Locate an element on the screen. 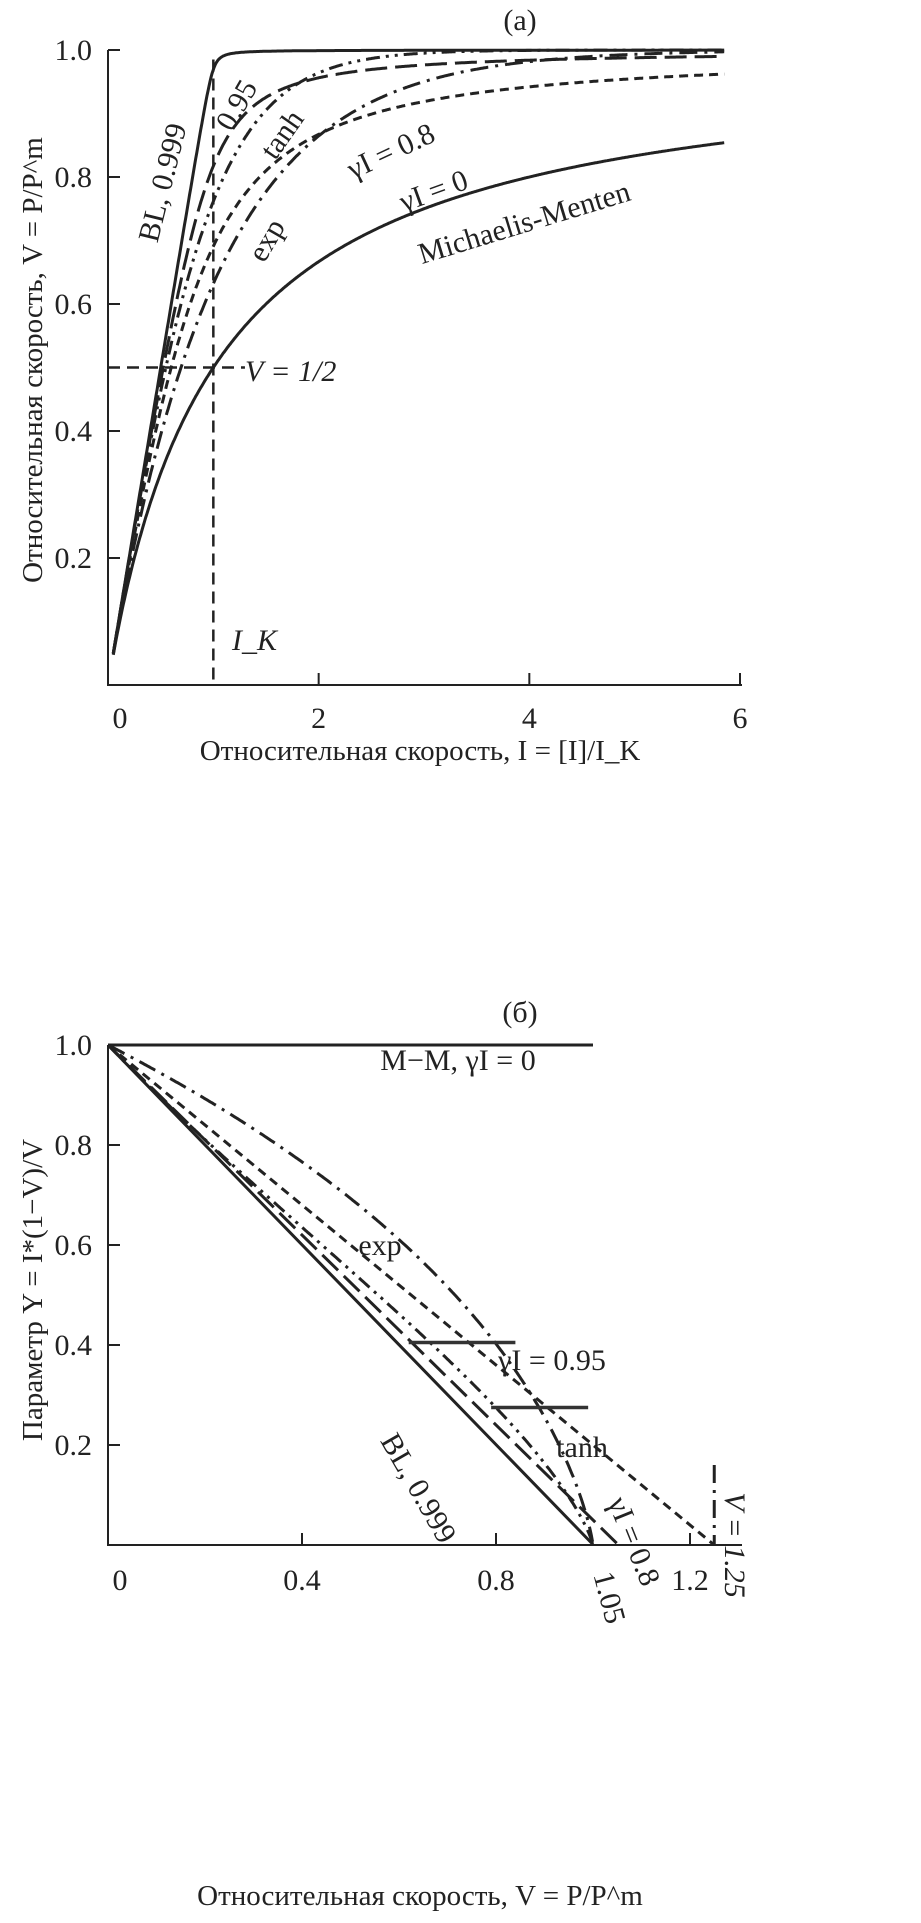  panel-b-y-label: Параметр Y = I*(1−V)/V is located at coordinates (33, 1290).